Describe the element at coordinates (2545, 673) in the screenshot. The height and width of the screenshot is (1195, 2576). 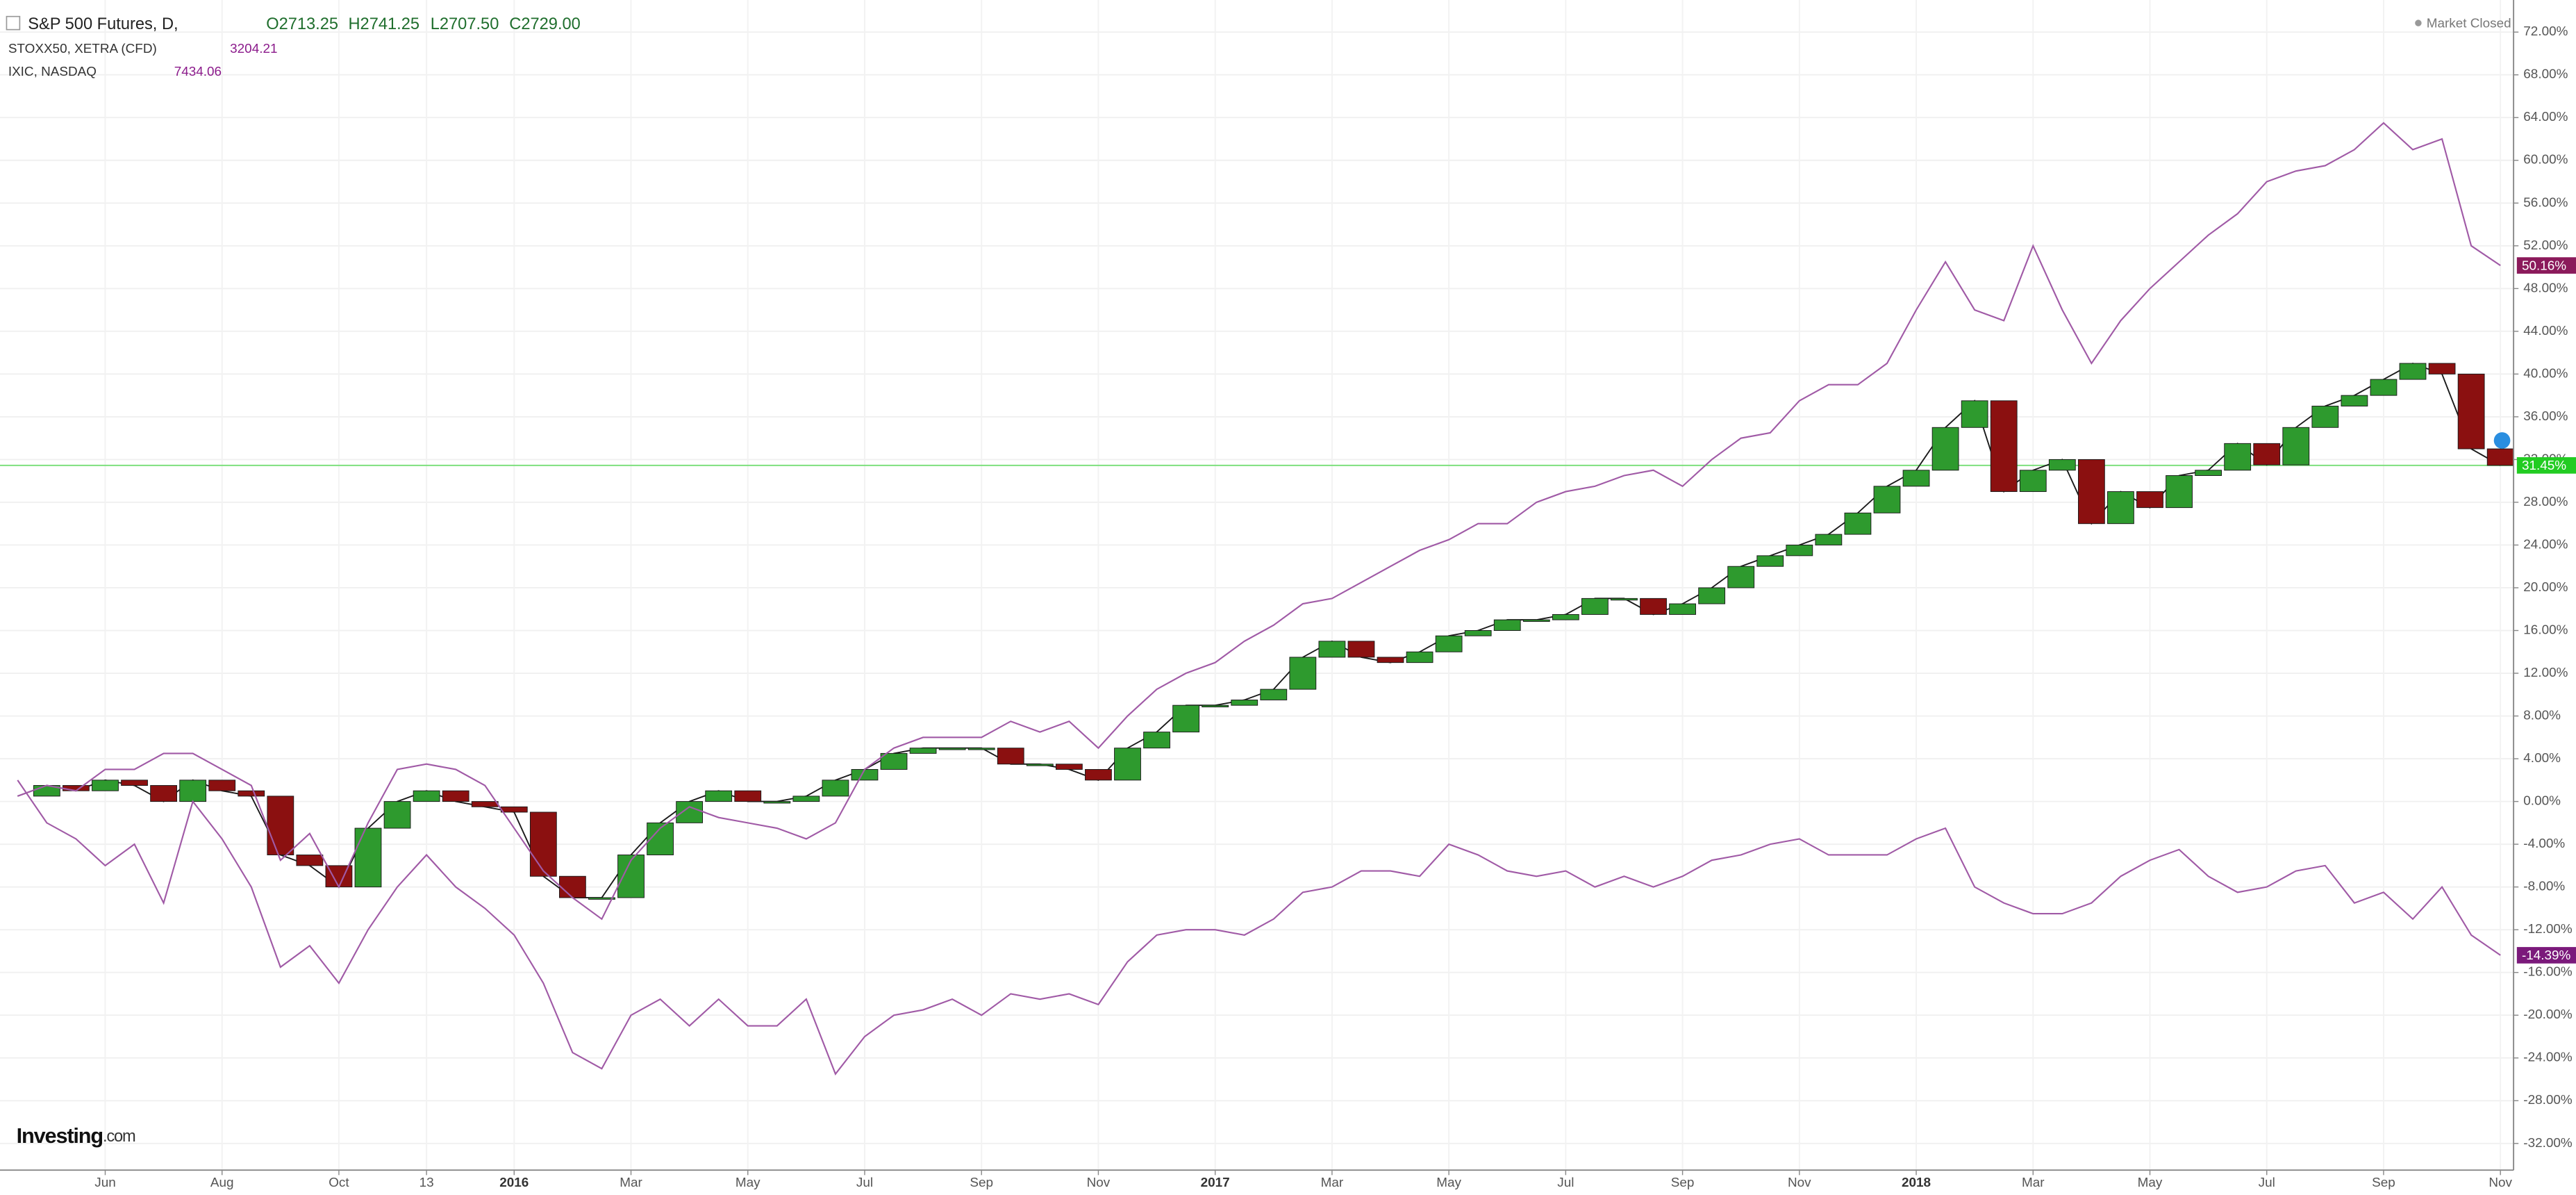
I see `y-tick-label: 12.00%` at that location.